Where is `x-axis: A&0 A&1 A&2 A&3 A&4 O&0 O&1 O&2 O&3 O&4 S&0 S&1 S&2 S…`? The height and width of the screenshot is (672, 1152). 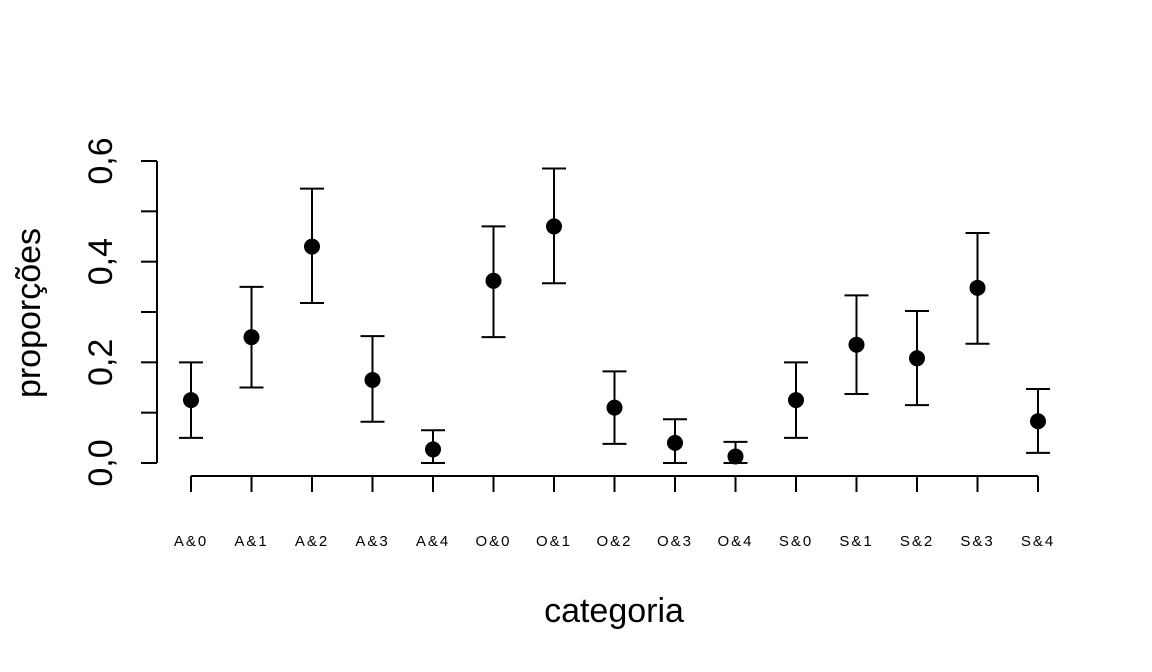 x-axis: A&0 A&1 A&2 A&3 A&4 O&0 O&1 O&2 O&3 O&4 S&0 S&1 S&2 S… is located at coordinates (614, 512).